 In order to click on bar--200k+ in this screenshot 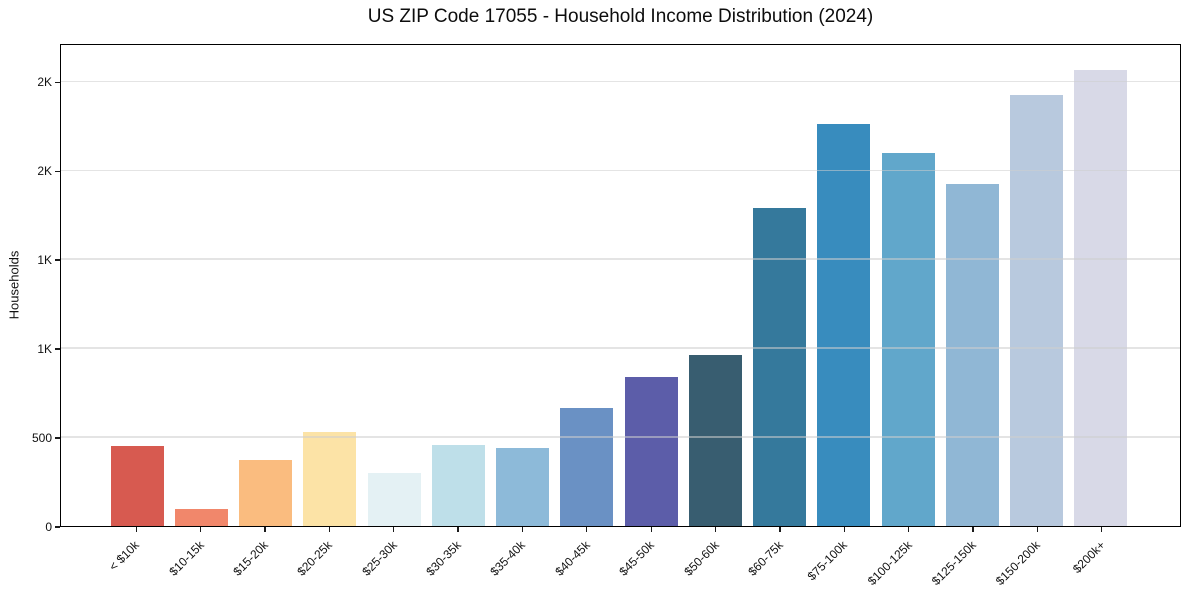, I will do `click(1101, 297)`.